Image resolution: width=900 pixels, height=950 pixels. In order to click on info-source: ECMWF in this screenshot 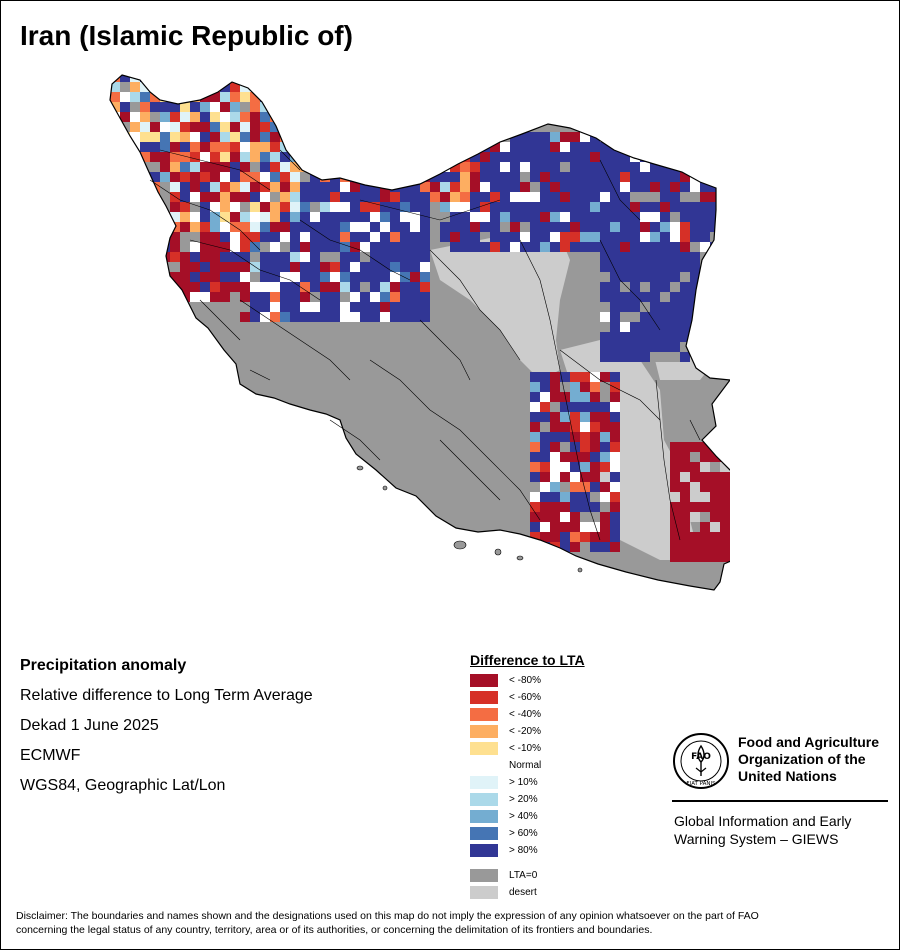, I will do `click(50, 755)`.